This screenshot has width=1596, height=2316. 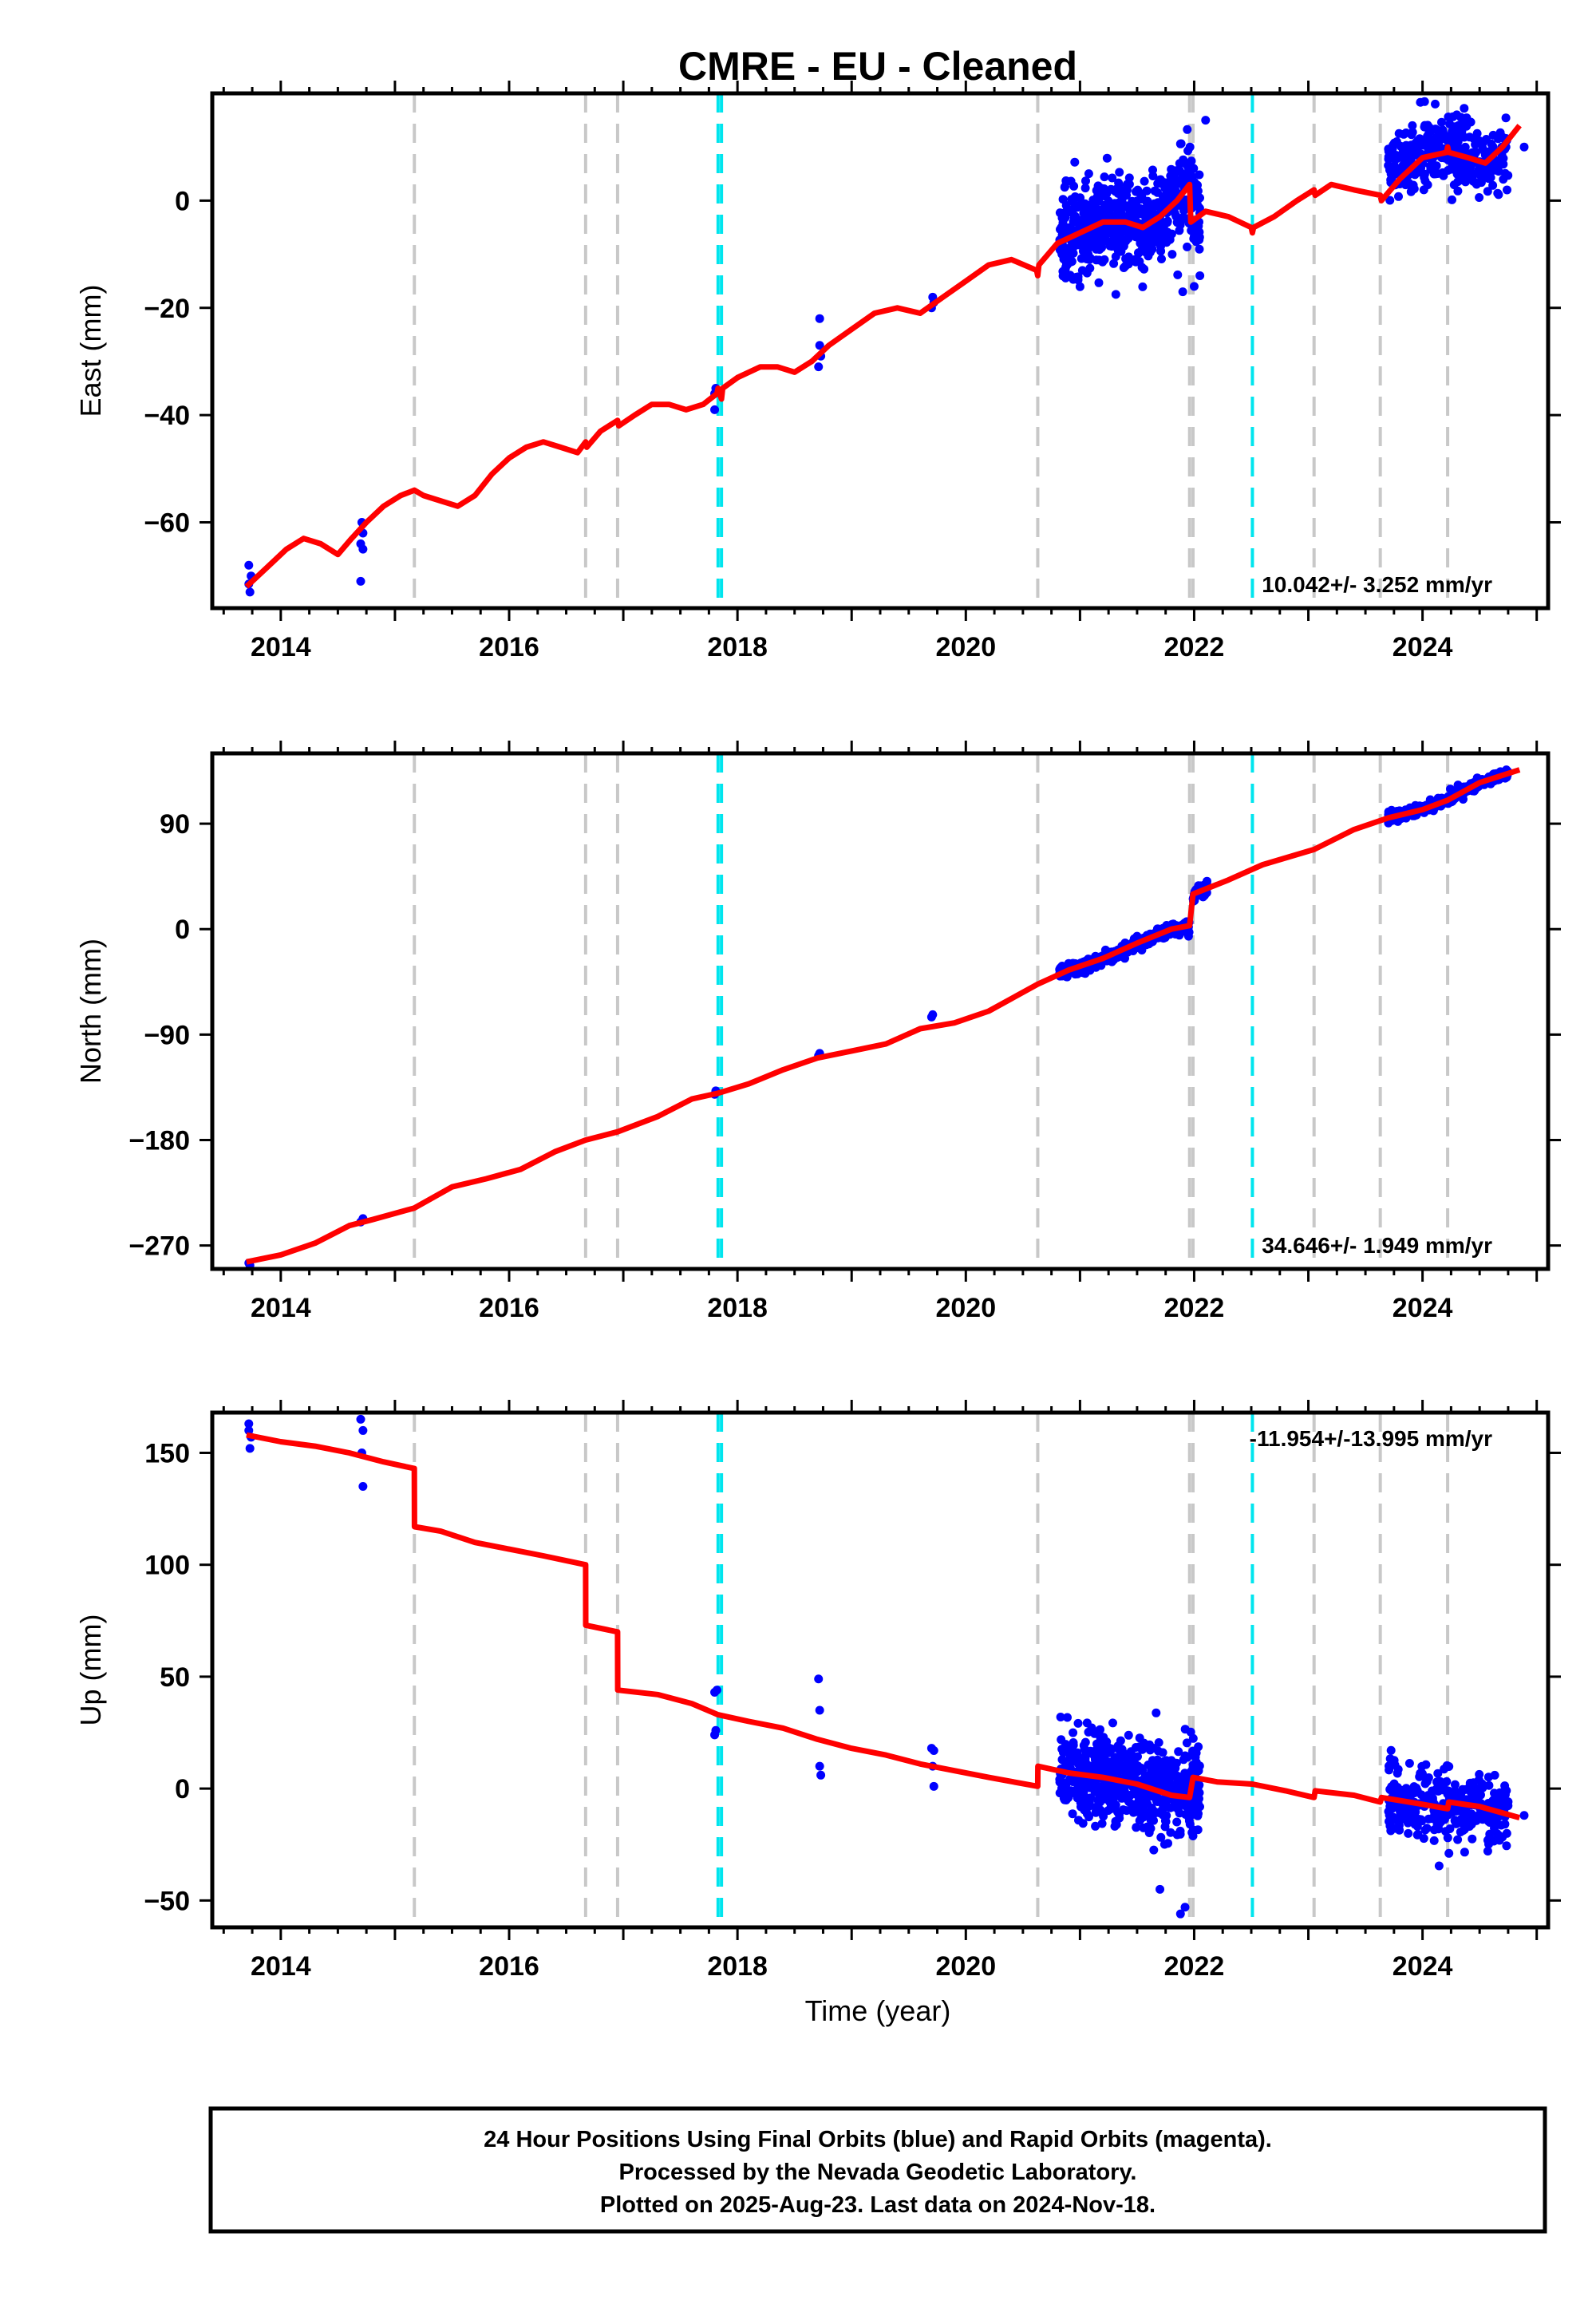 What do you see at coordinates (878, 2011) in the screenshot?
I see `x-axis-label: Time (year)` at bounding box center [878, 2011].